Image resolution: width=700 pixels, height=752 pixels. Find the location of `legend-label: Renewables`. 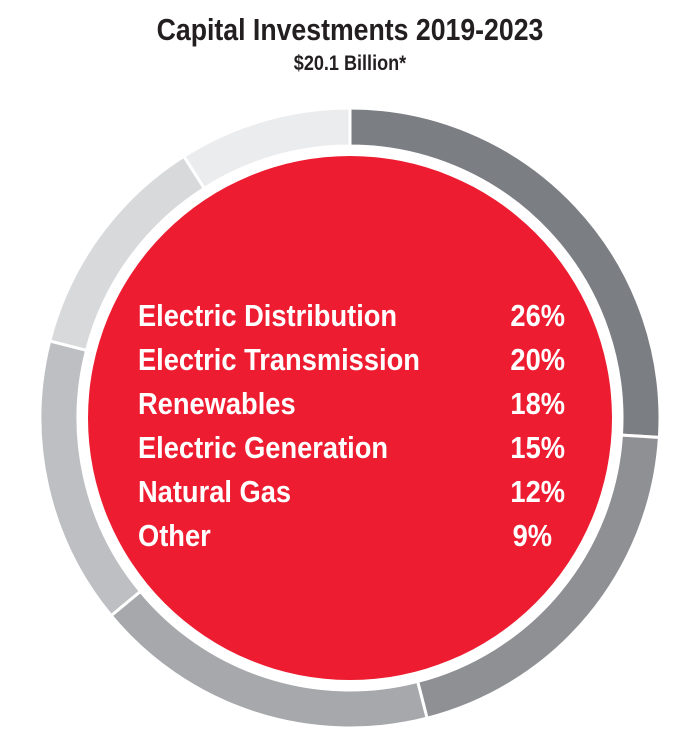

legend-label: Renewables is located at coordinates (217, 404).